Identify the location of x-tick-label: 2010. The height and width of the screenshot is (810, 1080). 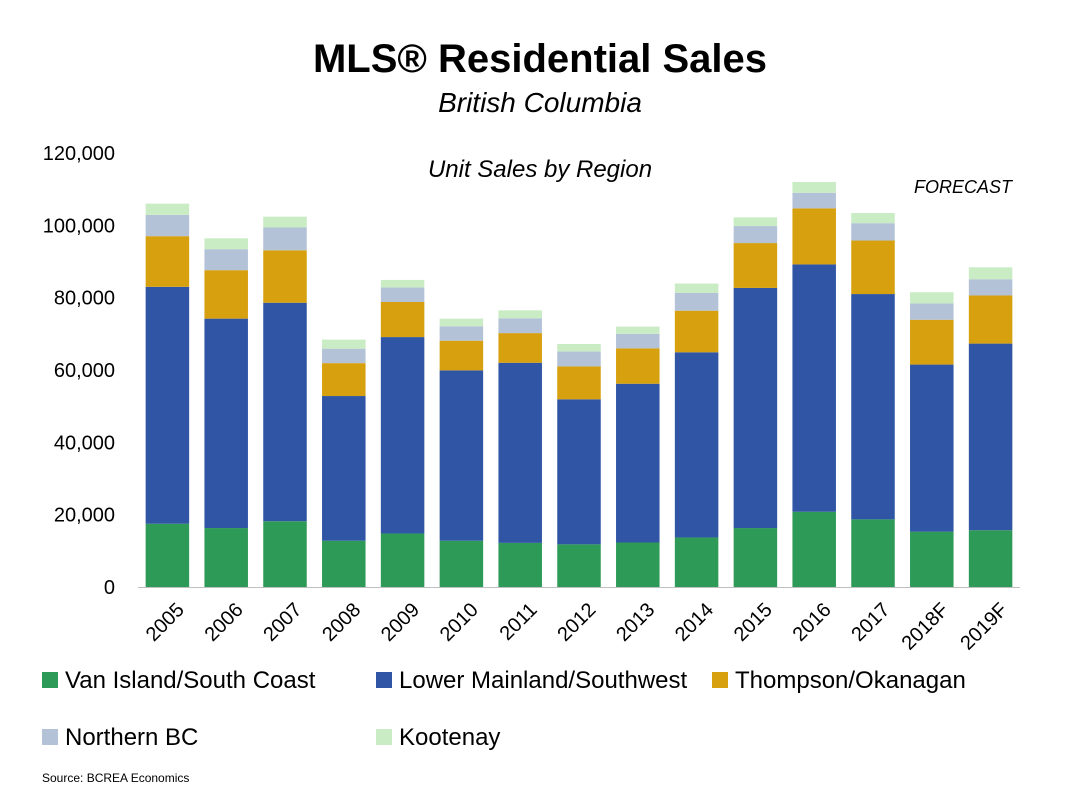
(459, 622).